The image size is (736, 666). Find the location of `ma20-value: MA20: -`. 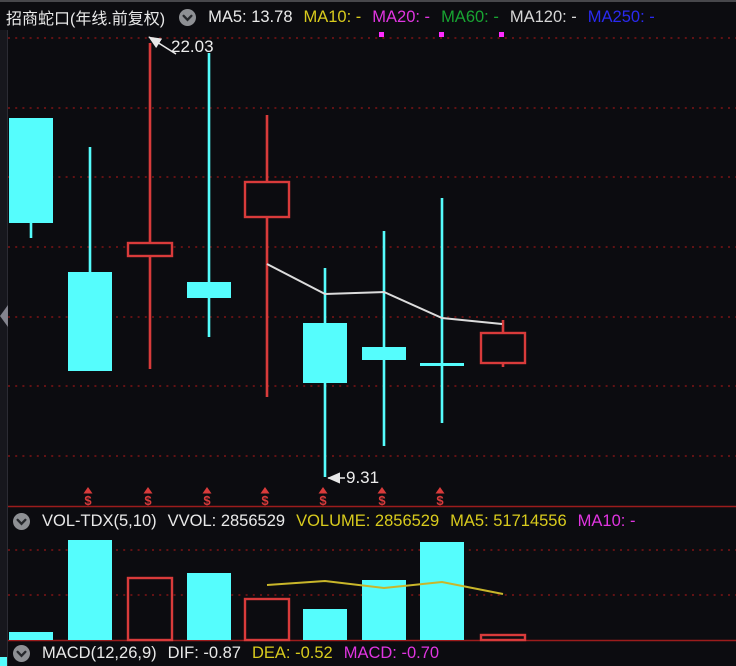

ma20-value: MA20: - is located at coordinates (401, 16).